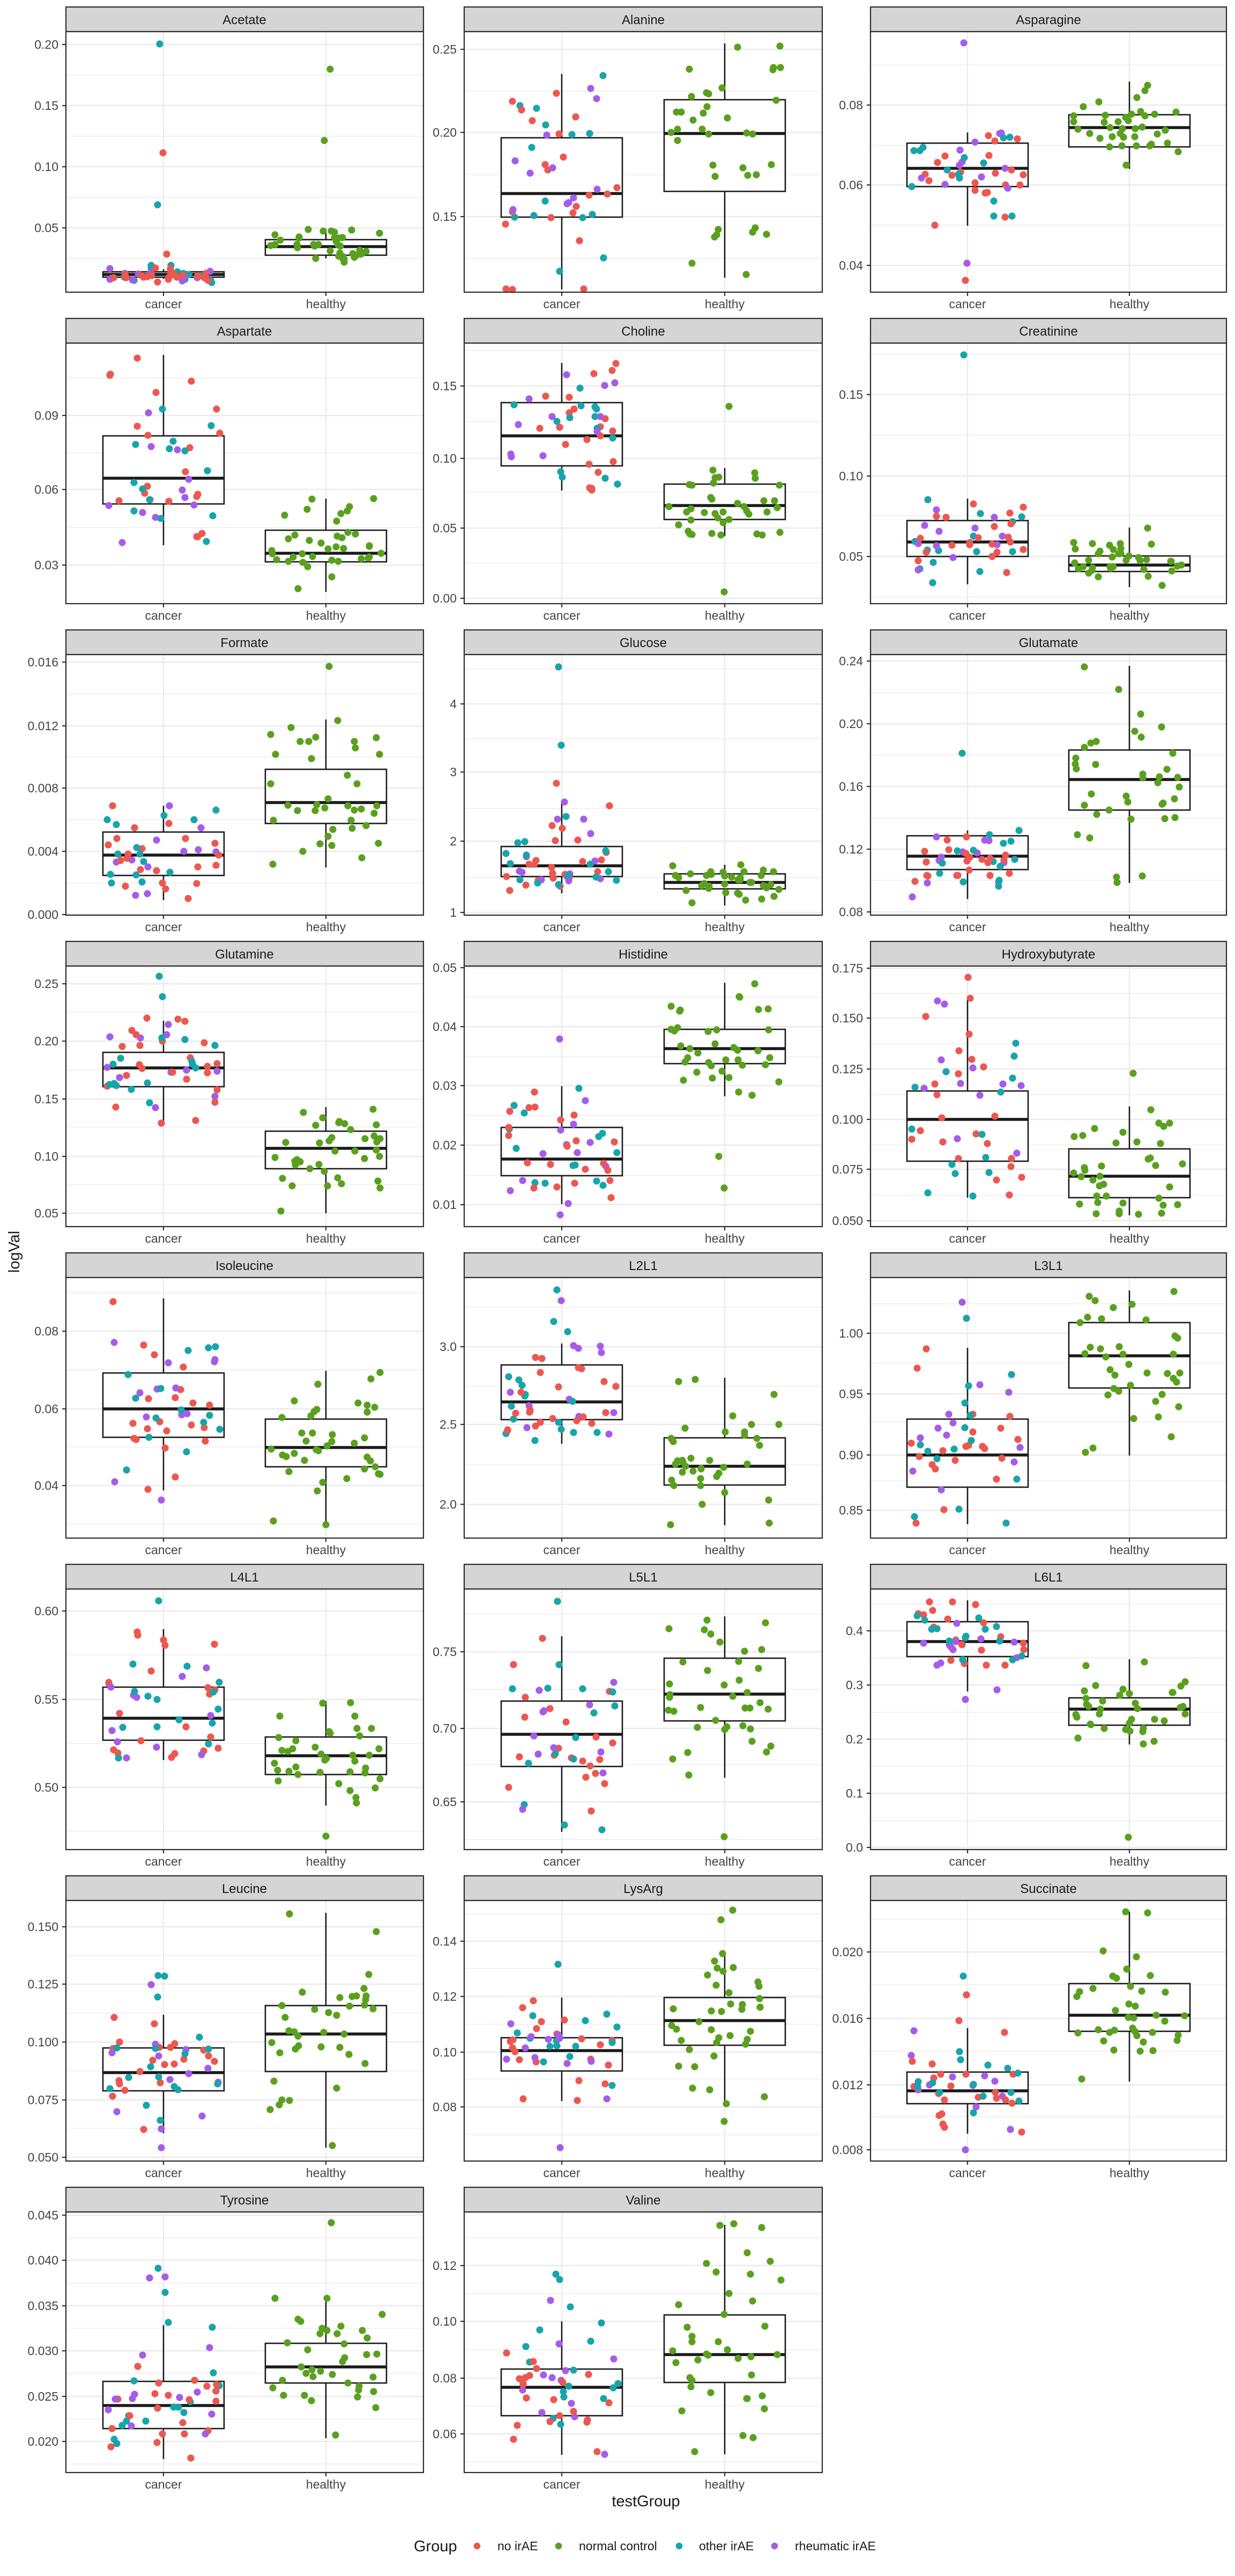 This screenshot has height=2576, width=1235. I want to click on svg-text: other irAE, so click(726, 2546).